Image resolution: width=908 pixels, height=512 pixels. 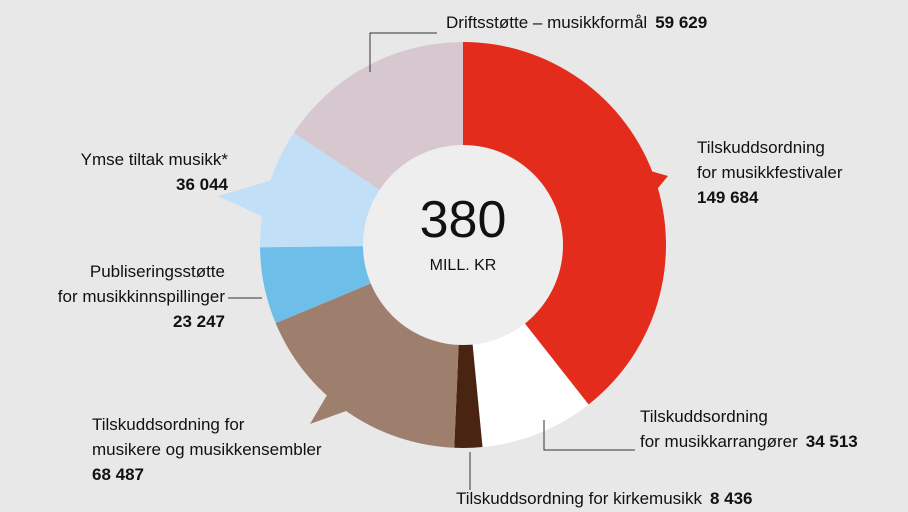 I want to click on value-label: 59 629, so click(x=681, y=22).